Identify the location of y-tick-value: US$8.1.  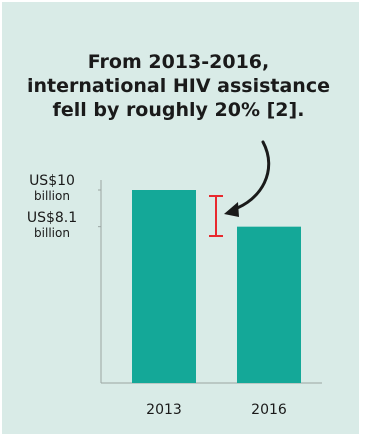
(52, 217).